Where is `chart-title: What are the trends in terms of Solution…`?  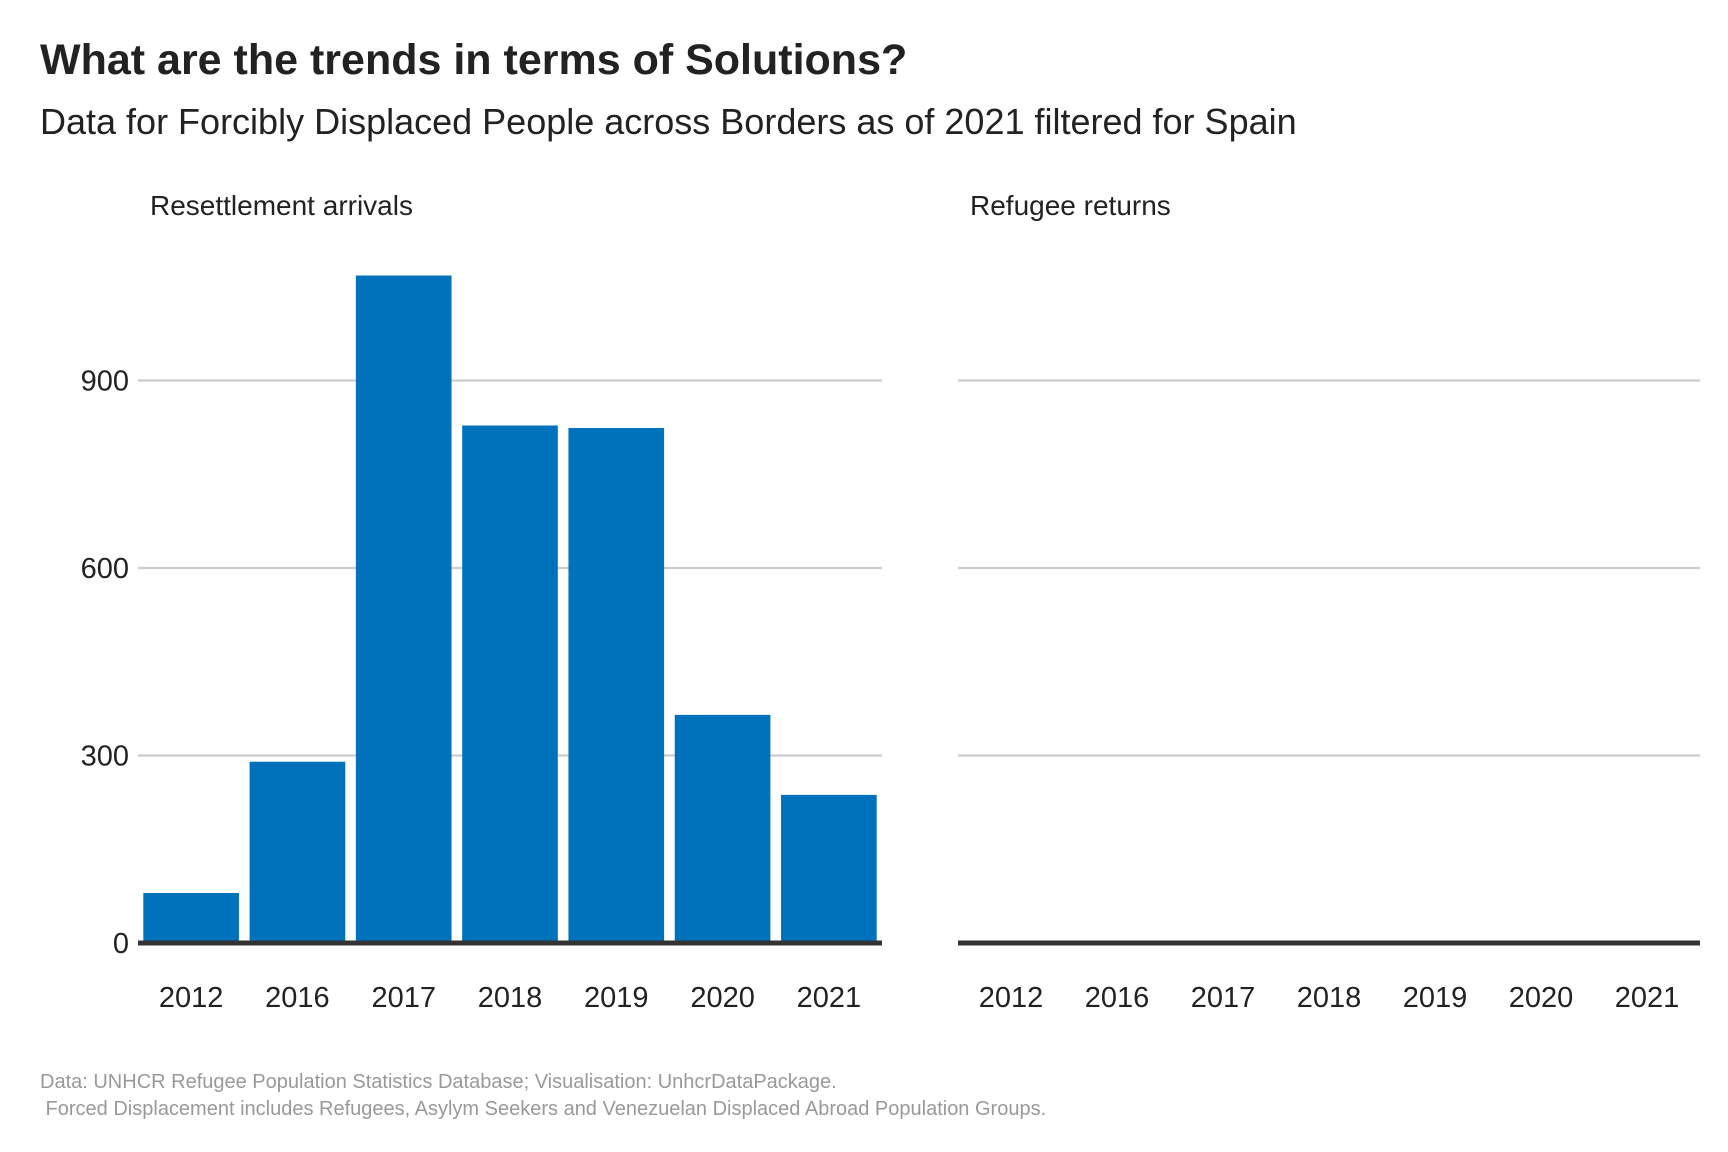 chart-title: What are the trends in terms of Solution… is located at coordinates (473, 60).